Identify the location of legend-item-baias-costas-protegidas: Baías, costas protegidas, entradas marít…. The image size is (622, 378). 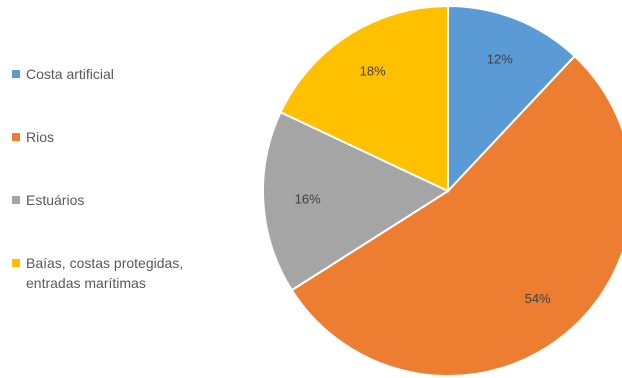
(97, 273).